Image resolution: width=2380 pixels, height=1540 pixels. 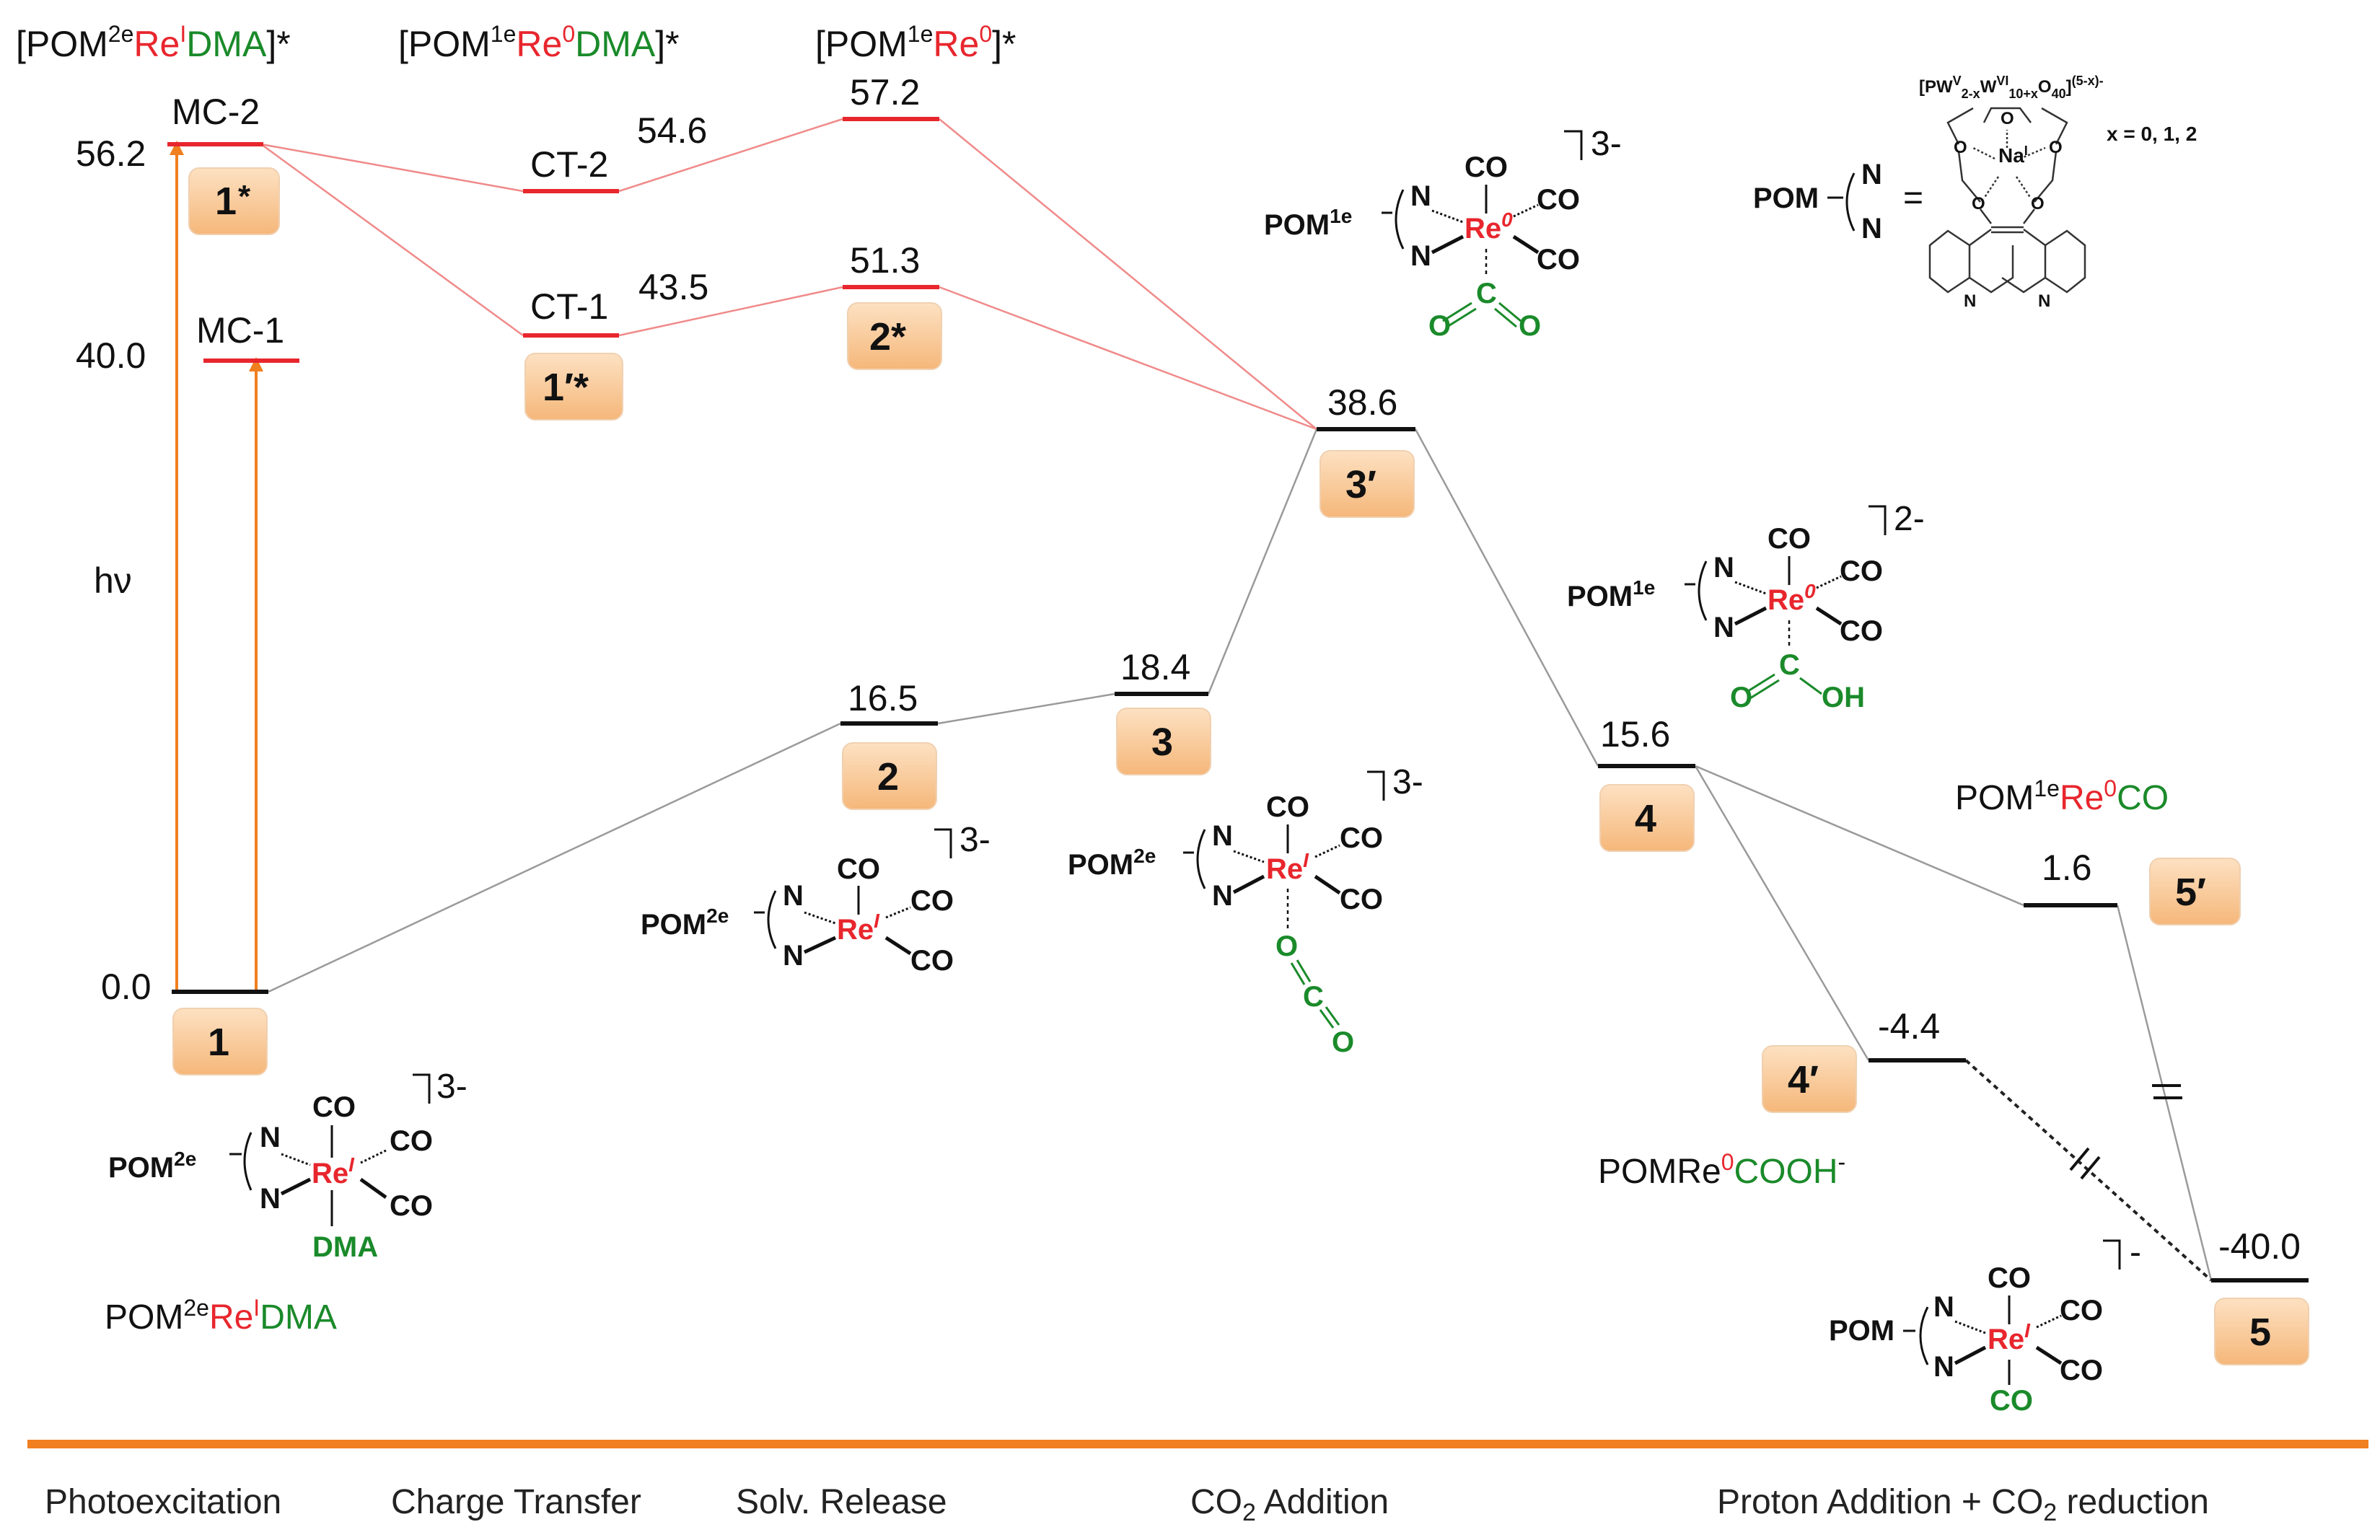 I want to click on label-1-value: 0.0, so click(x=126, y=987).